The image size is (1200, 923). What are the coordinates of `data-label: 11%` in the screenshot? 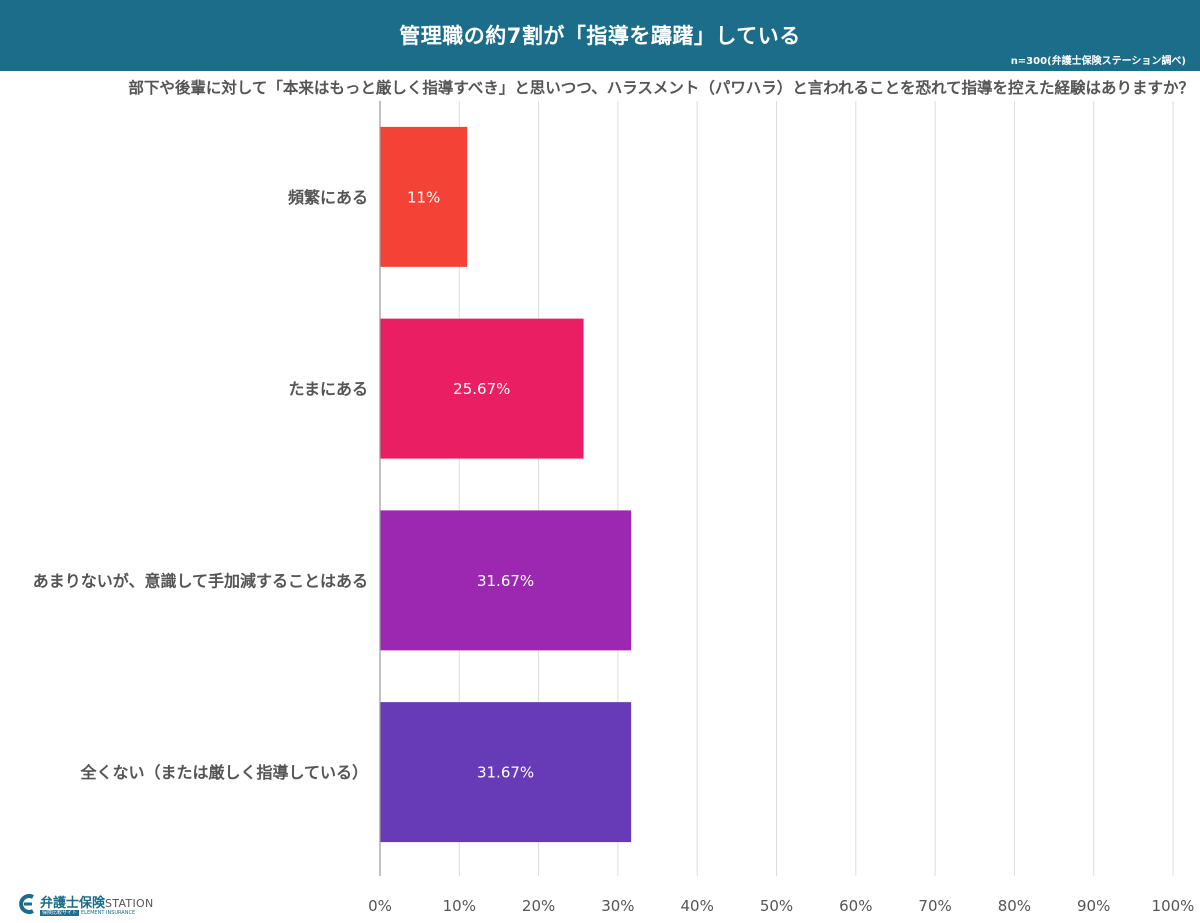 It's located at (423, 197).